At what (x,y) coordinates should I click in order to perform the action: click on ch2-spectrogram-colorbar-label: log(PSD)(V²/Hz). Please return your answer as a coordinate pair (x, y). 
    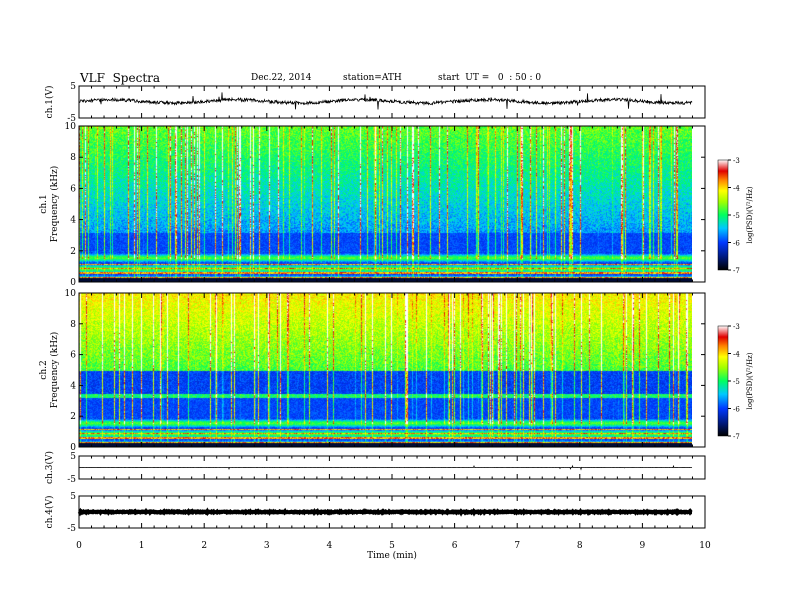
    Looking at the image, I should click on (750, 380).